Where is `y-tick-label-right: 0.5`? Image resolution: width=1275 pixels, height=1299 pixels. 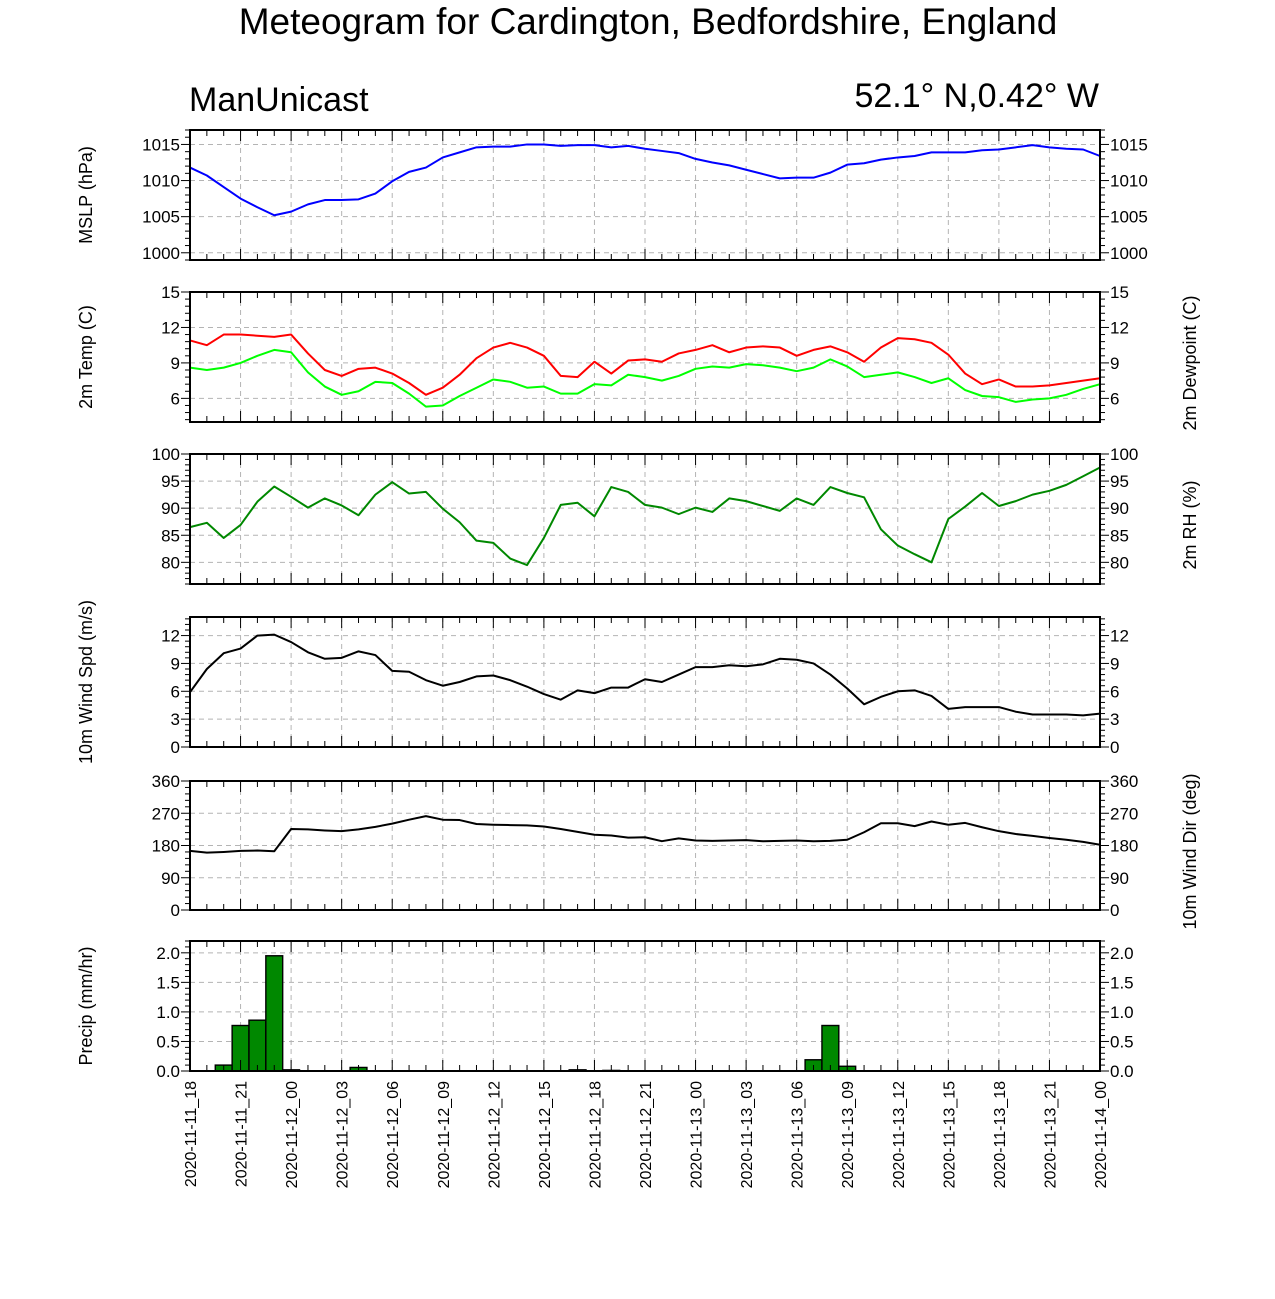
y-tick-label-right: 0.5 is located at coordinates (1122, 1041).